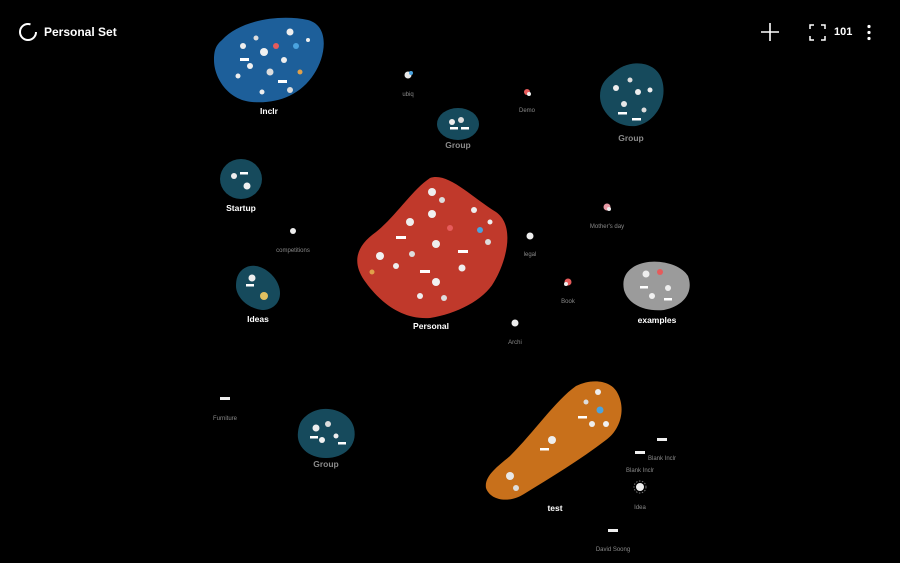 This screenshot has height=563, width=900. Describe the element at coordinates (225, 409) in the screenshot. I see `node-furniture: Furniture` at that location.